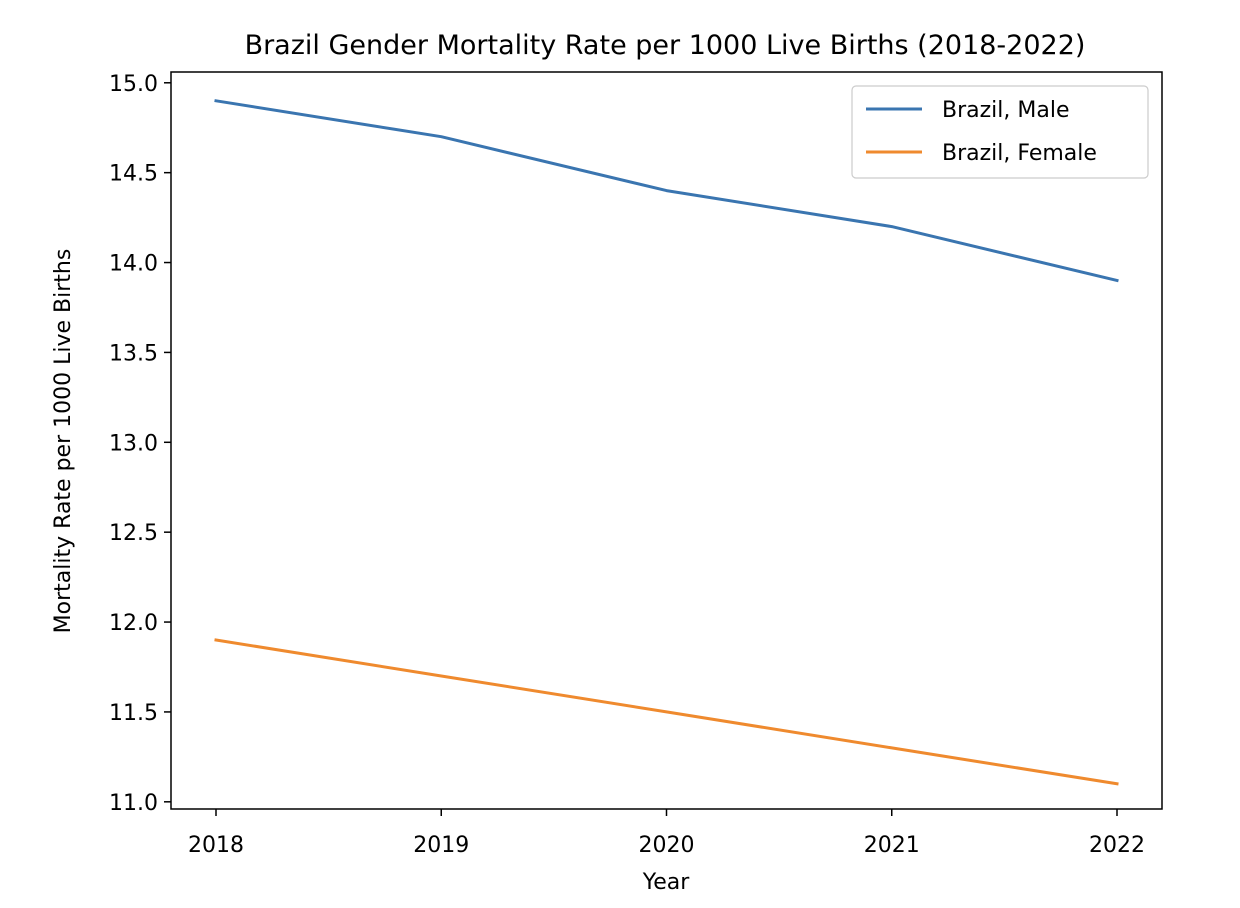 The height and width of the screenshot is (908, 1240). What do you see at coordinates (441, 845) in the screenshot?
I see `x-tick-label: 2019` at bounding box center [441, 845].